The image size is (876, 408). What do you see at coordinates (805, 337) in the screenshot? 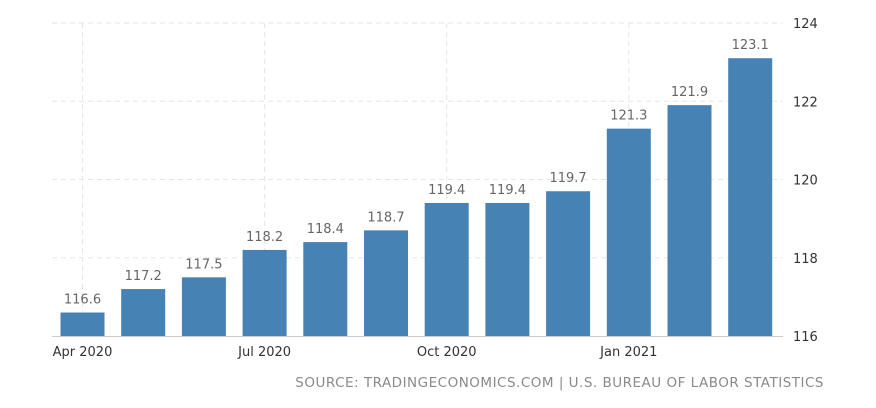
I see `y-tick-label: 116` at bounding box center [805, 337].